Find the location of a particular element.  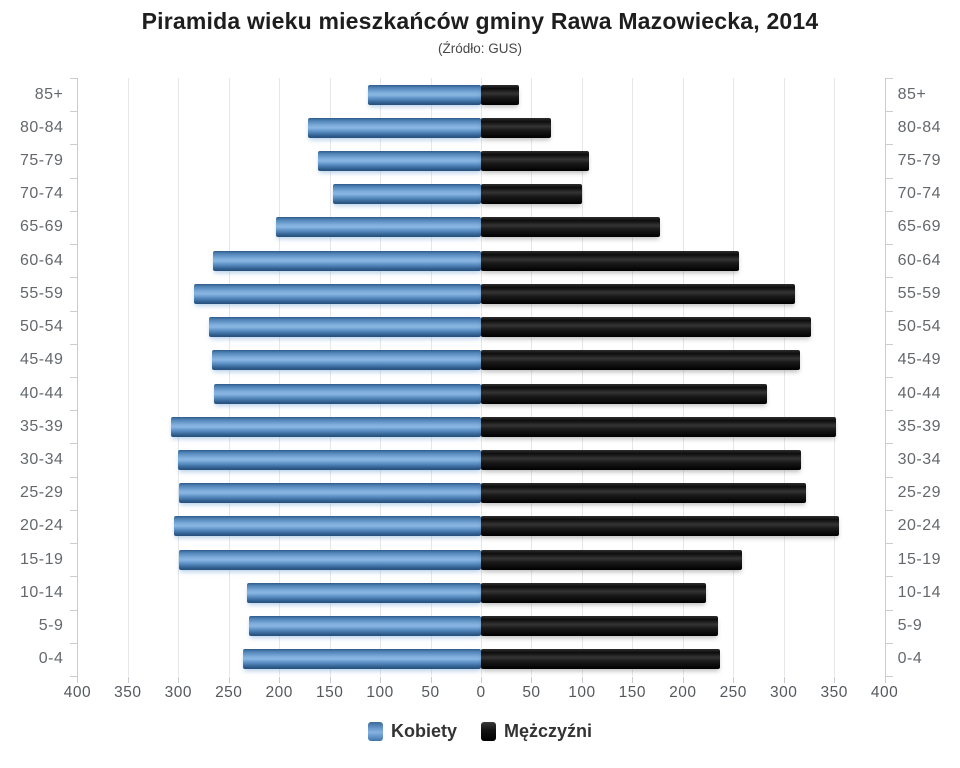

y-axis-label-right: 30-34 is located at coordinates (919, 460).